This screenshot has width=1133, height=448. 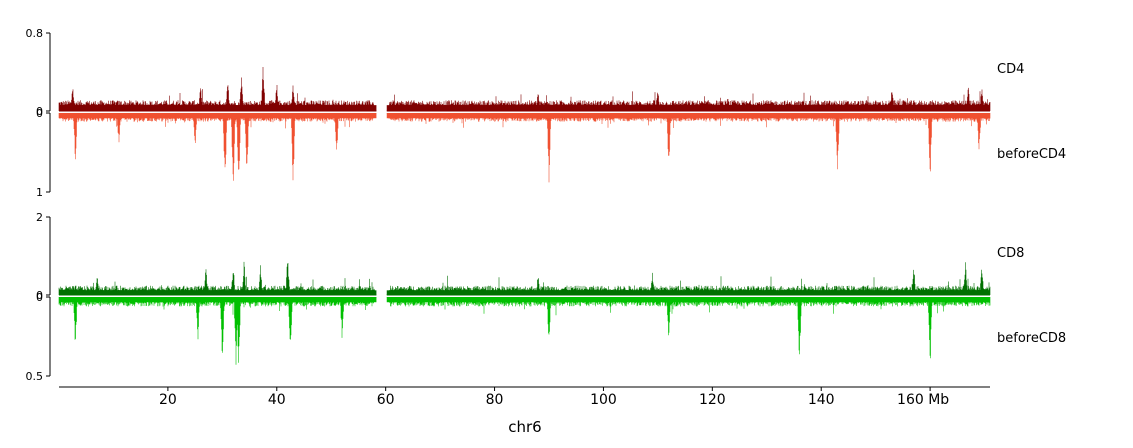 What do you see at coordinates (38, 337) in the screenshot?
I see `y-axis-beforeCD8: 00.5` at bounding box center [38, 337].